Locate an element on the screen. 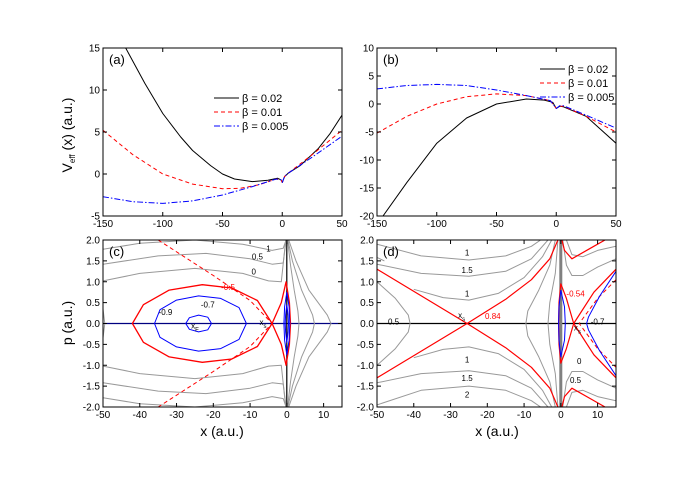 This screenshot has height=479, width=685. x-axis-label-d: x (a.u.) is located at coordinates (497, 431).